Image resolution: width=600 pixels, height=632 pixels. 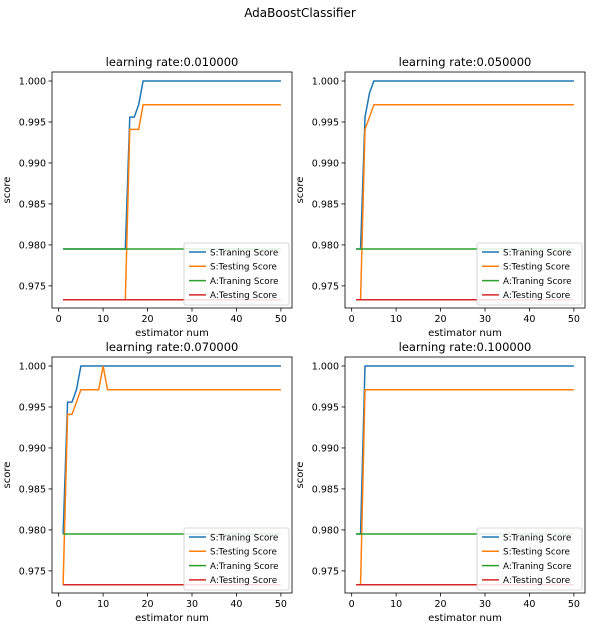 I want to click on subplot-title: learning rate:0.100000, so click(x=465, y=347).